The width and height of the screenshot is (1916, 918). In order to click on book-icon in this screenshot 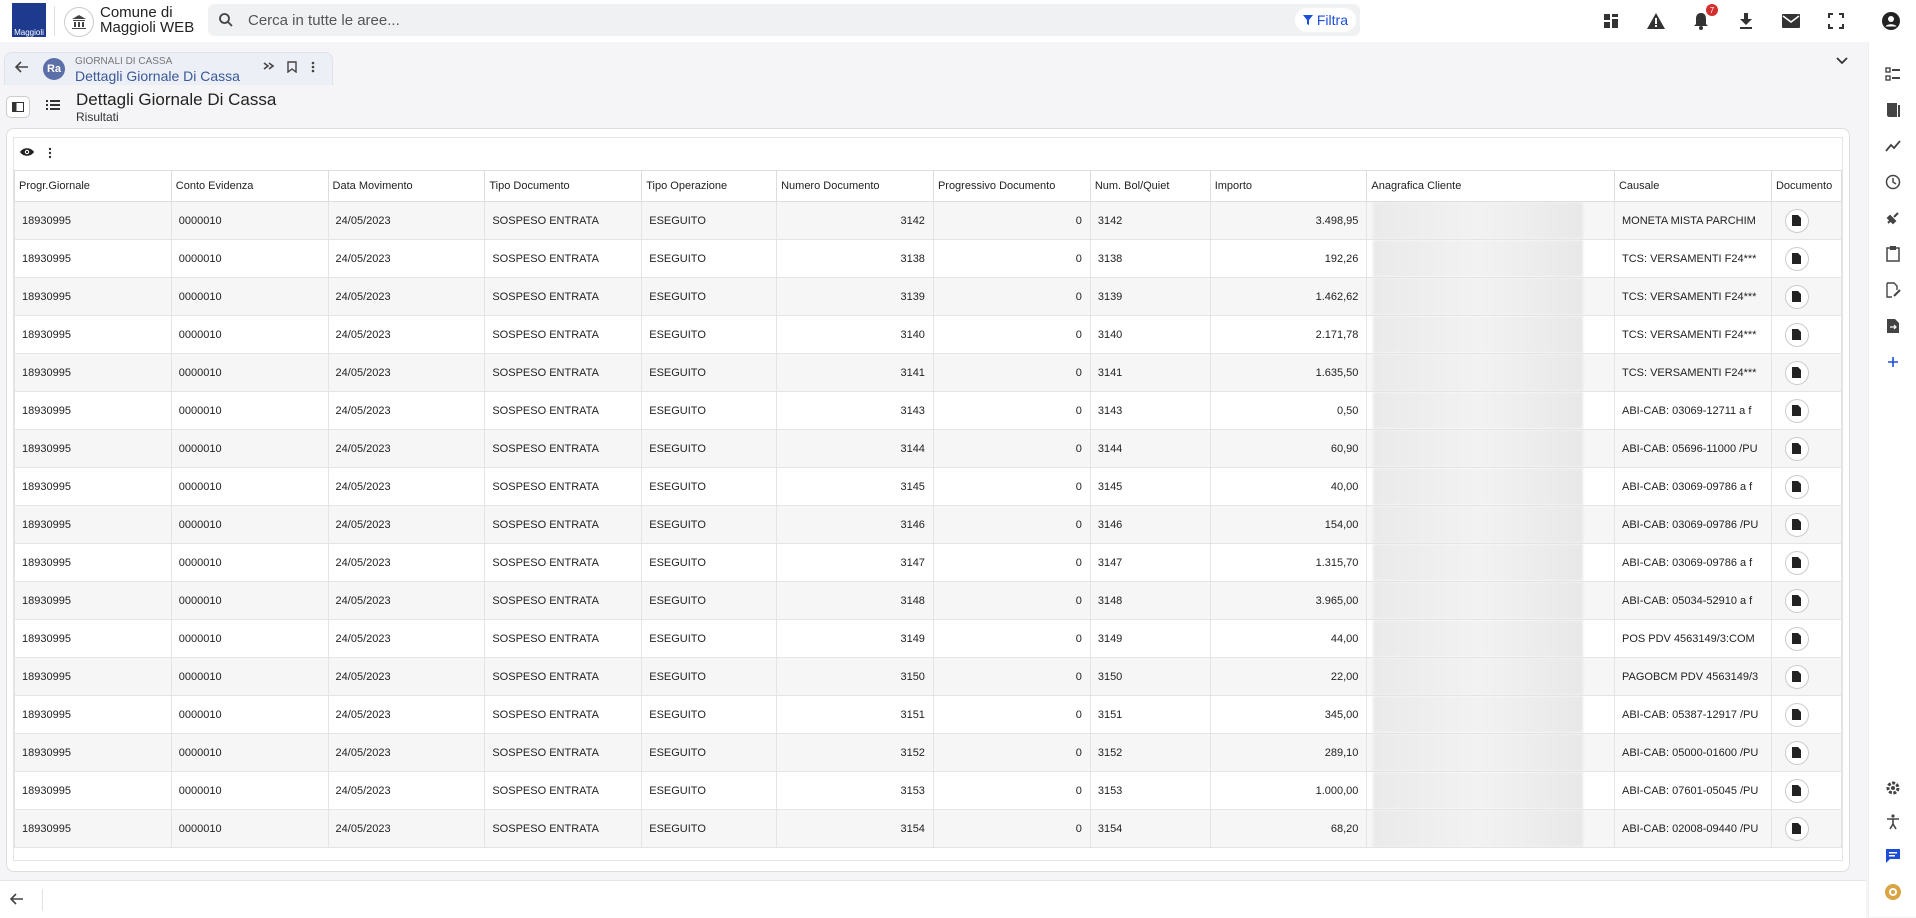, I will do `click(1893, 110)`.